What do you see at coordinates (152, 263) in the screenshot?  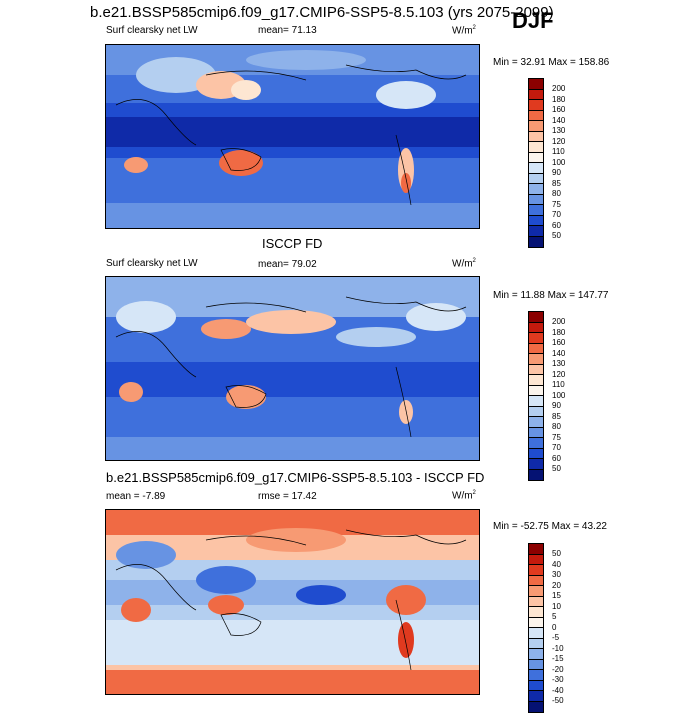 I see `panel-2-variable: Surf clearsky net LW` at bounding box center [152, 263].